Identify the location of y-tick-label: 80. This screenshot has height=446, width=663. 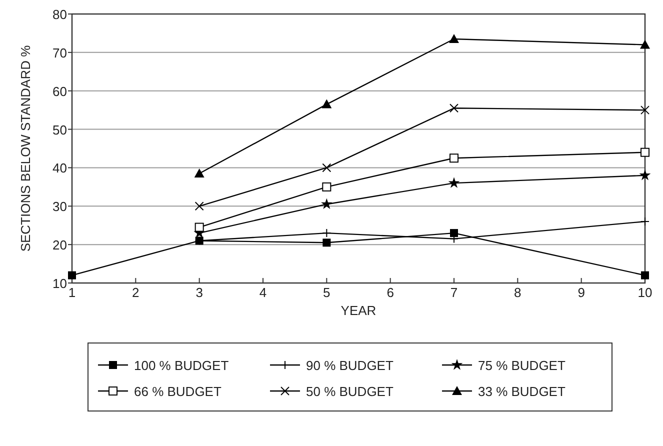
(59, 14).